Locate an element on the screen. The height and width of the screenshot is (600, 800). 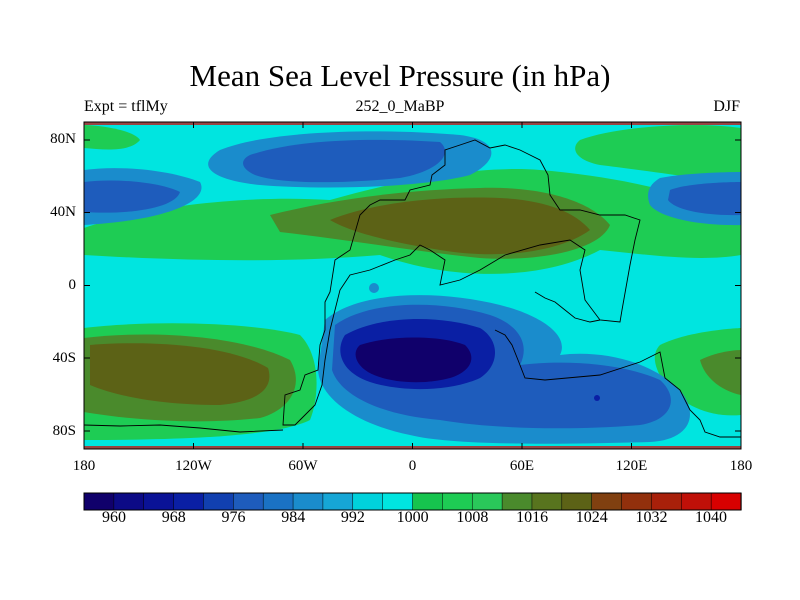
y-tick-label: 80S is located at coordinates (64, 431).